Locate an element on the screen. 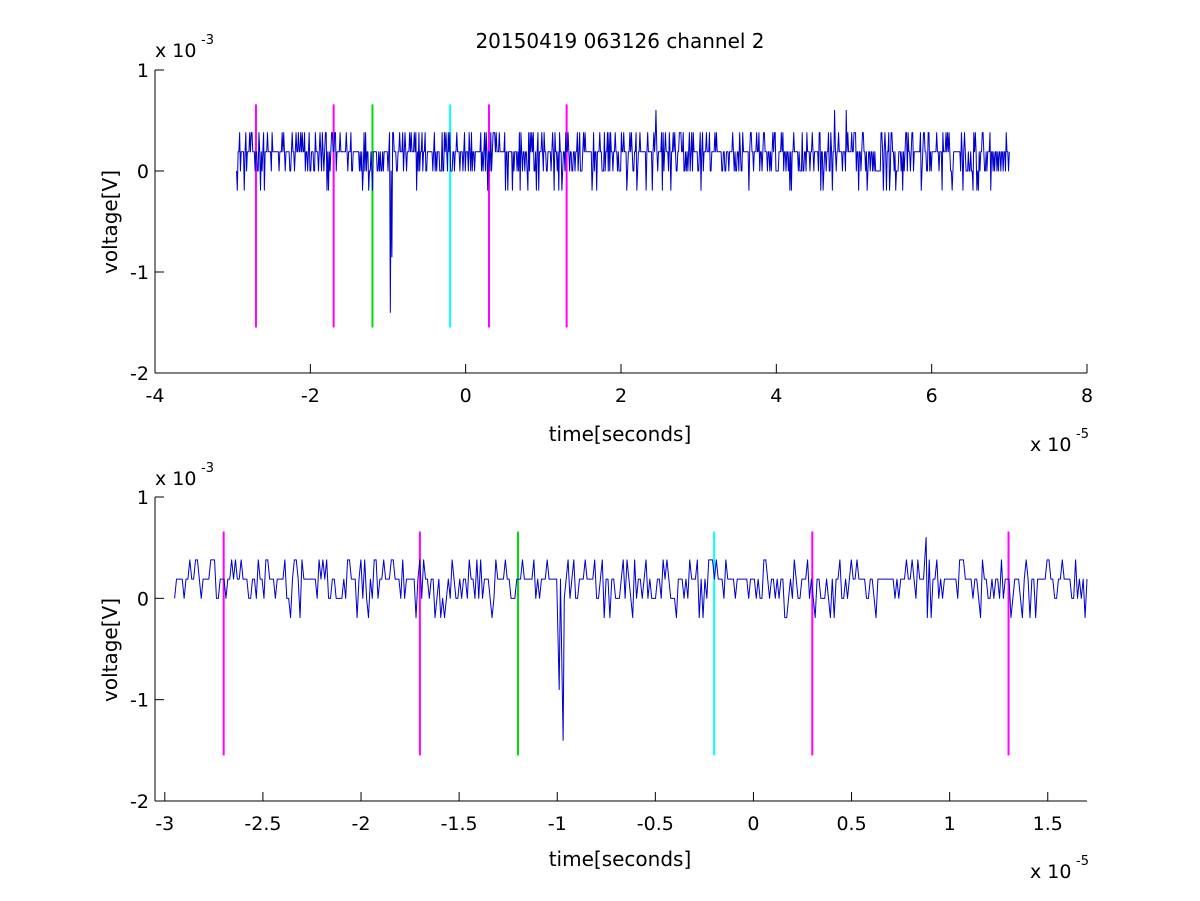 This screenshot has height=901, width=1200. x-tick-label: 2 is located at coordinates (621, 396).